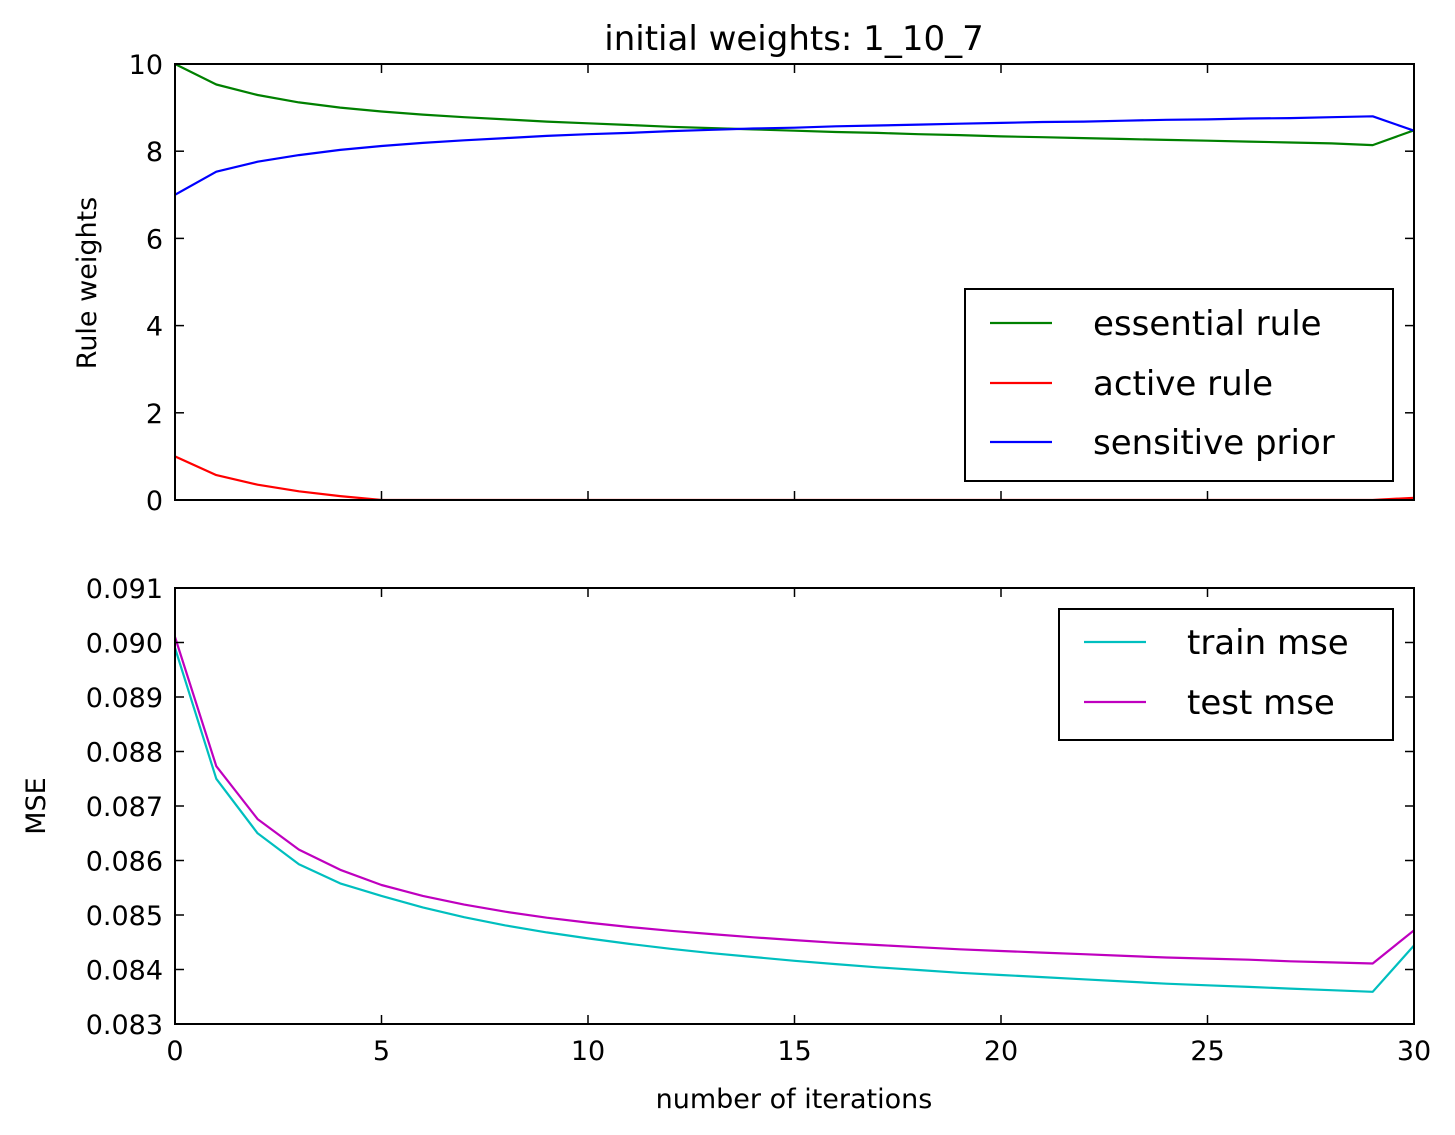 Image resolution: width=1455 pixels, height=1135 pixels. What do you see at coordinates (124, 753) in the screenshot?
I see `y-tick-label: 0.088` at bounding box center [124, 753].